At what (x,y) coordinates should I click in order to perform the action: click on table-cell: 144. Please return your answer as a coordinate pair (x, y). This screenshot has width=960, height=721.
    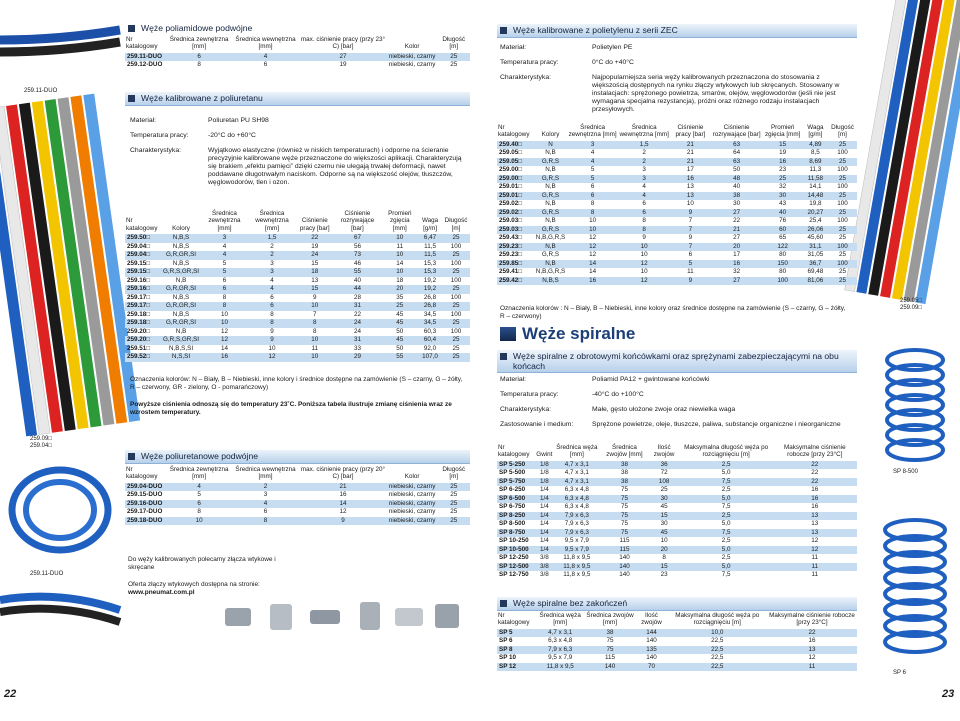
    Looking at the image, I should click on (651, 633).